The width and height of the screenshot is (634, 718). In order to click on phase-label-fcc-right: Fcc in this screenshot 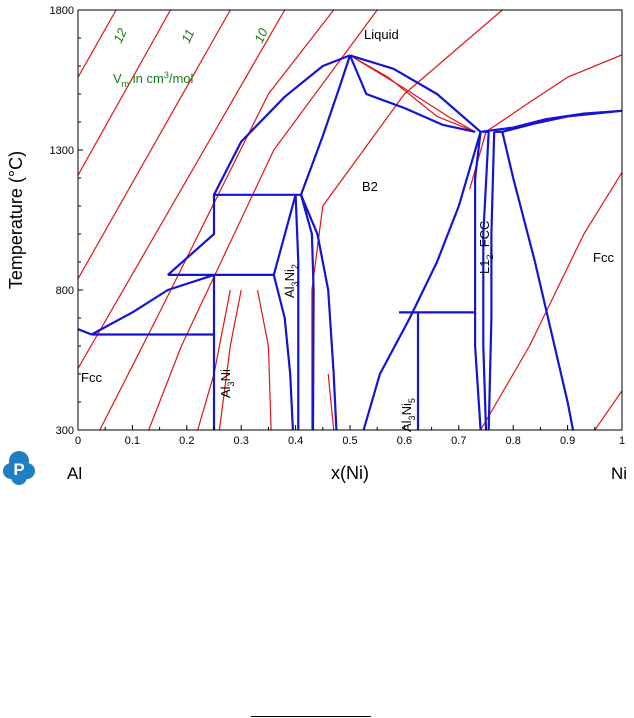, I will do `click(603, 257)`.